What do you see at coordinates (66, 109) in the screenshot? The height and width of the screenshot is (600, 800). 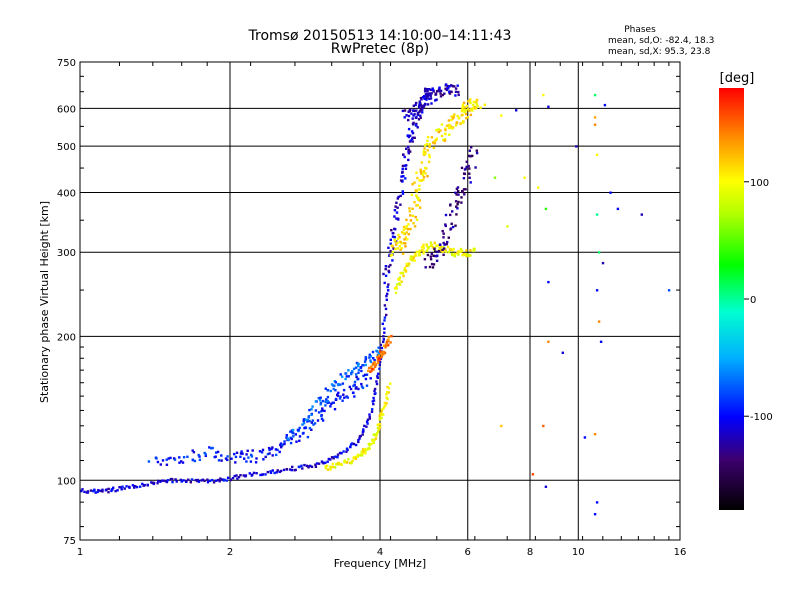 I see `y-tick-label: 600` at bounding box center [66, 109].